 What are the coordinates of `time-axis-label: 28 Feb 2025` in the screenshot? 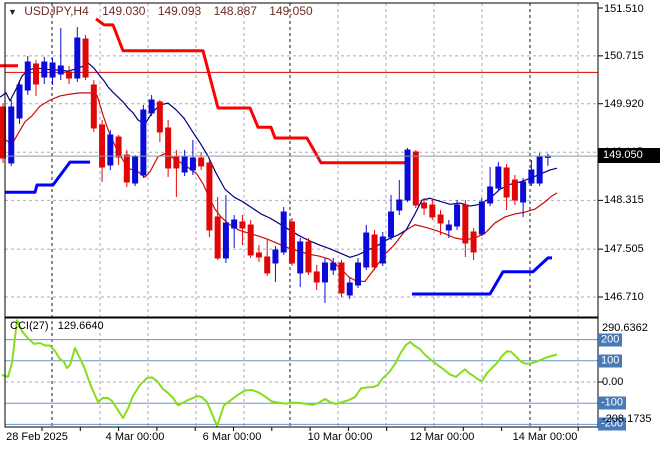 It's located at (37, 437).